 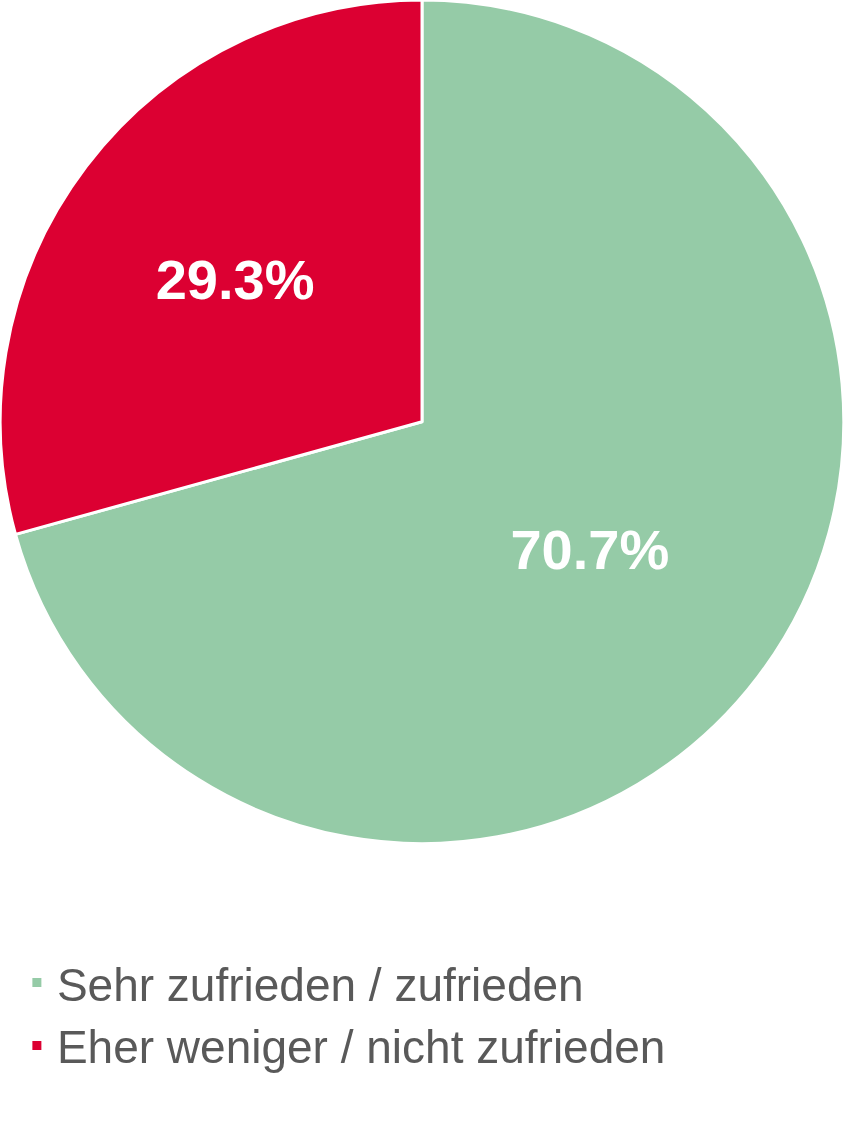 What do you see at coordinates (590, 549) in the screenshot?
I see `data-label: 70.7%` at bounding box center [590, 549].